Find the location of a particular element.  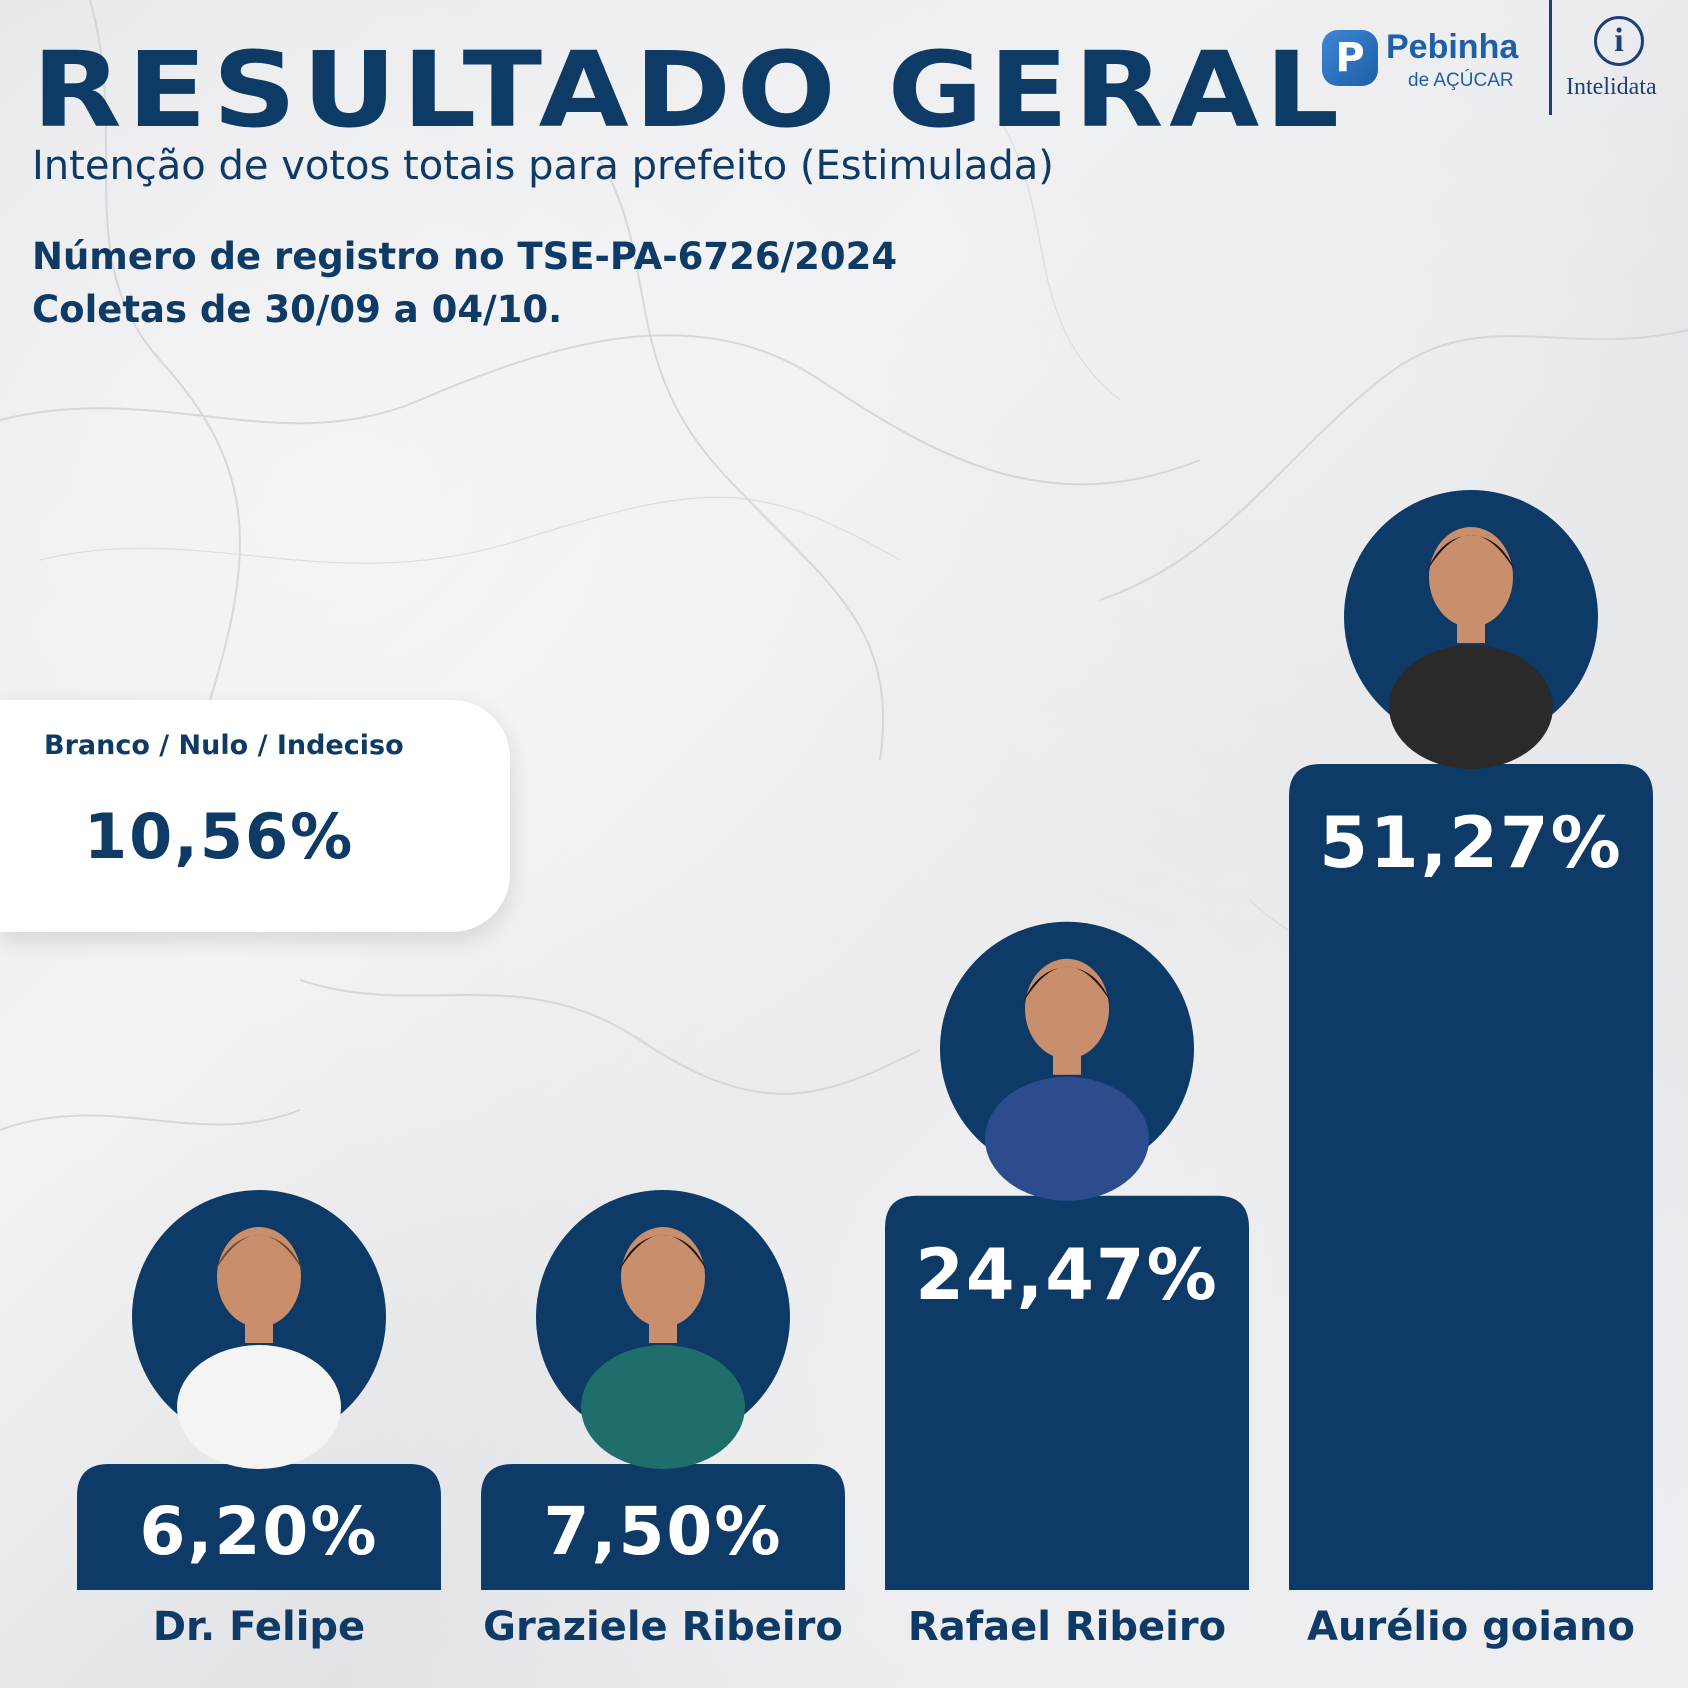

candidate-photo-rafael-ribeiro is located at coordinates (1067, 1061).